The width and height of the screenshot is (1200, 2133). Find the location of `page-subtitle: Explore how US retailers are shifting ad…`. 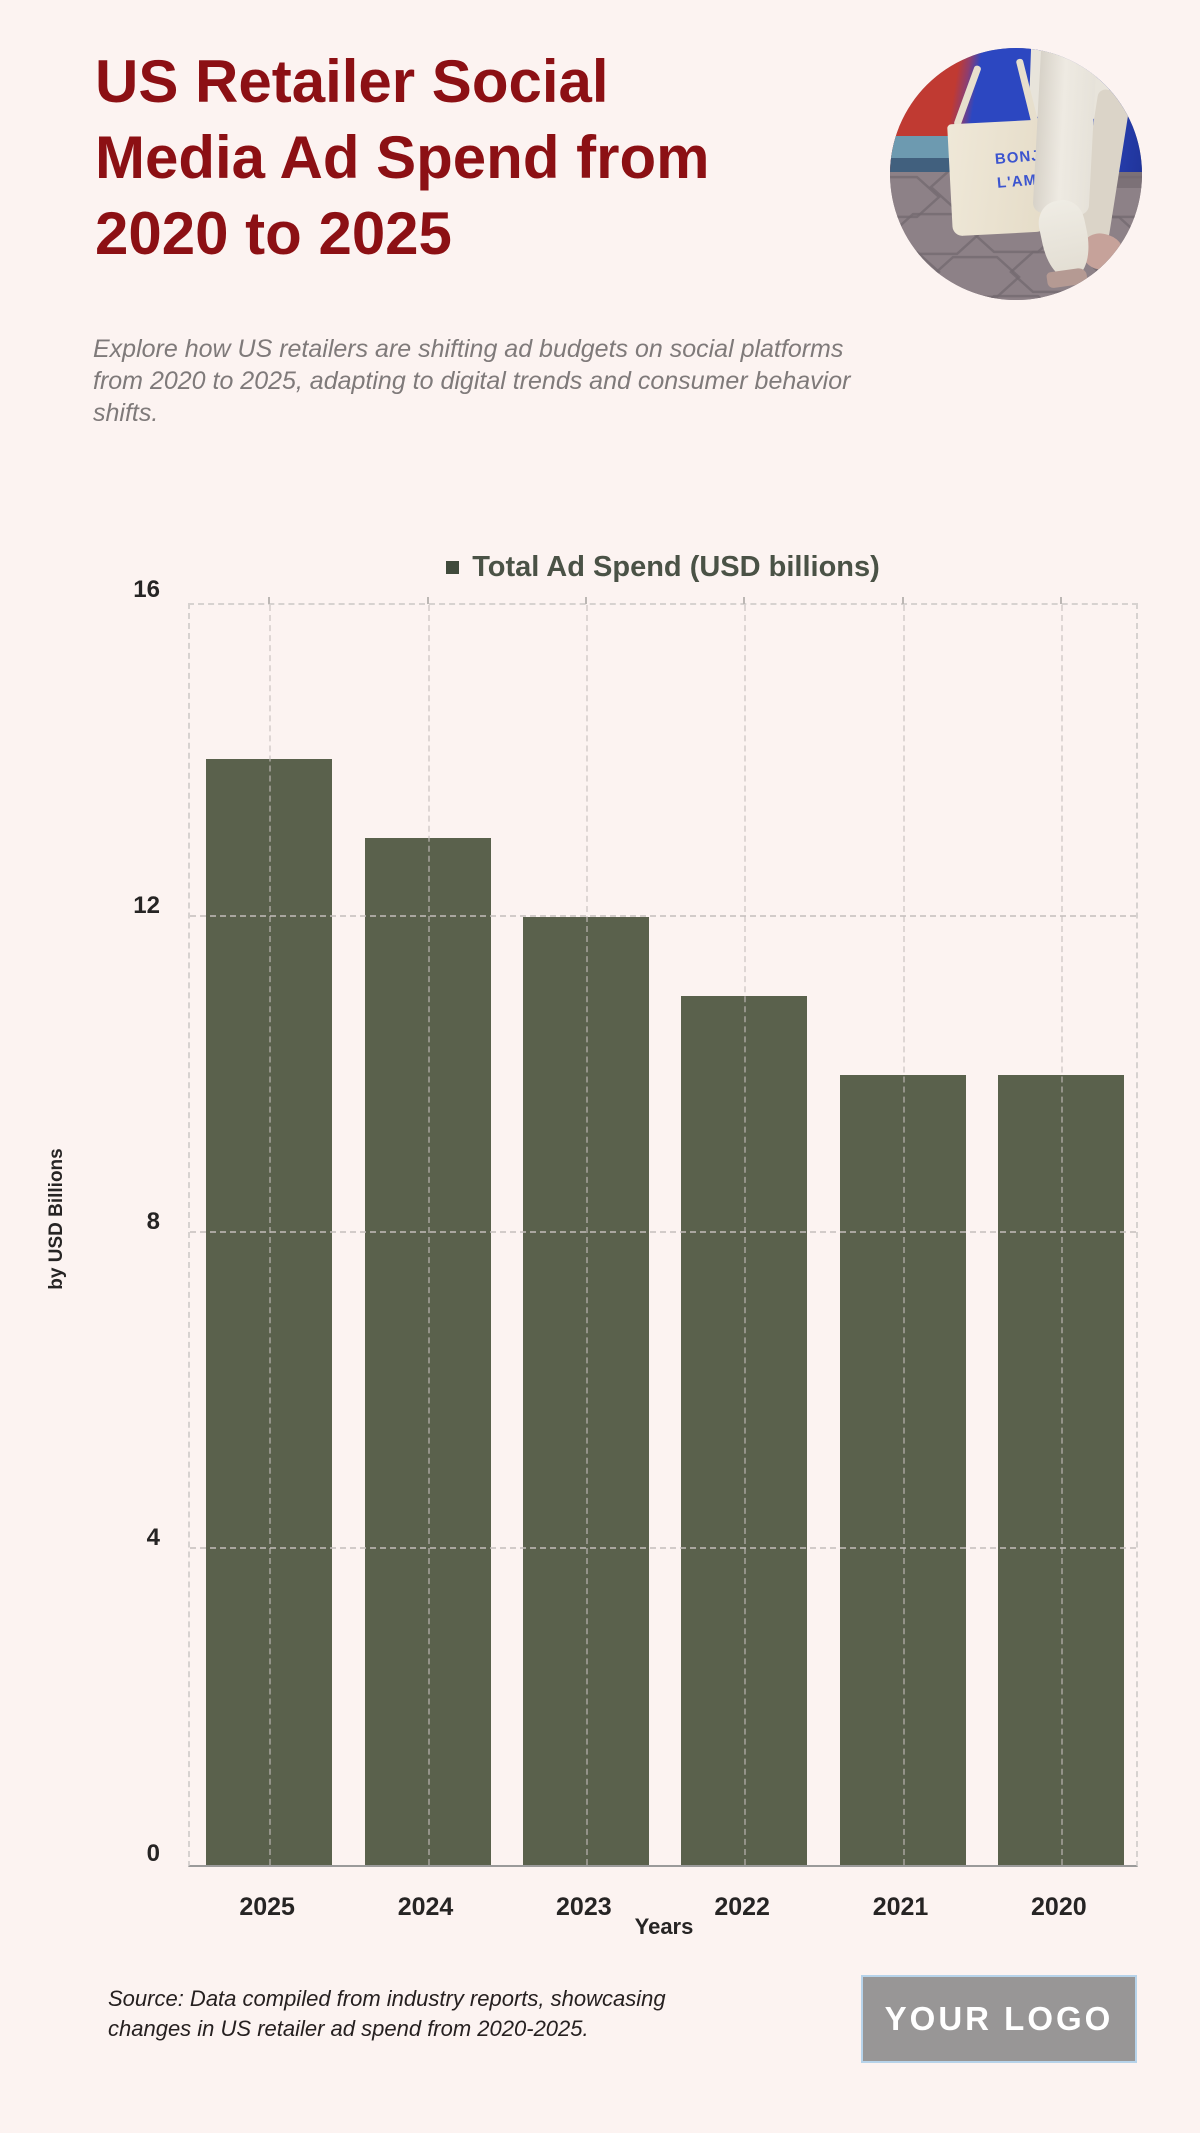

page-subtitle: Explore how US retailers are shifting ad… is located at coordinates (472, 381).